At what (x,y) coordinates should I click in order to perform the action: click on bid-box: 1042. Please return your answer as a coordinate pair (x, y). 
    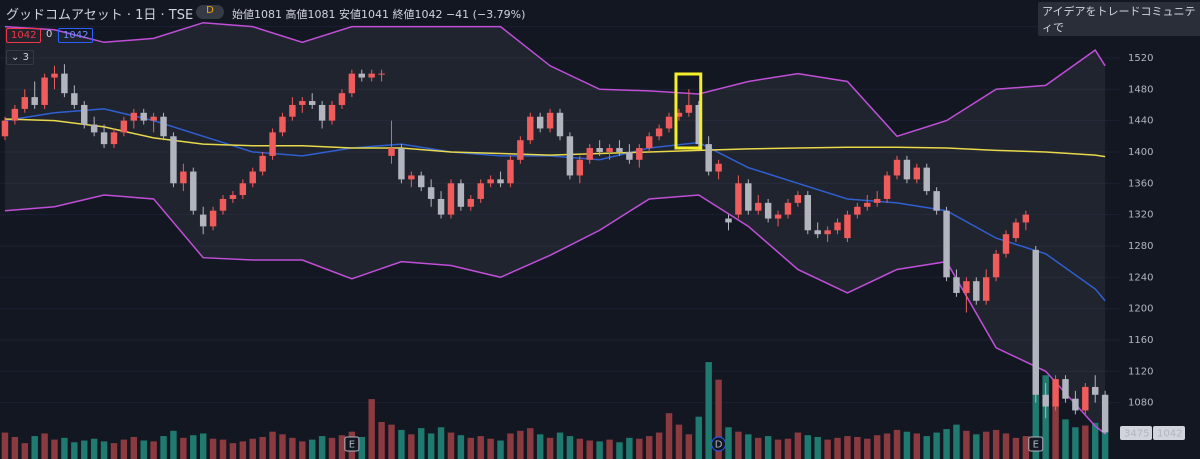
    Looking at the image, I should click on (24, 35).